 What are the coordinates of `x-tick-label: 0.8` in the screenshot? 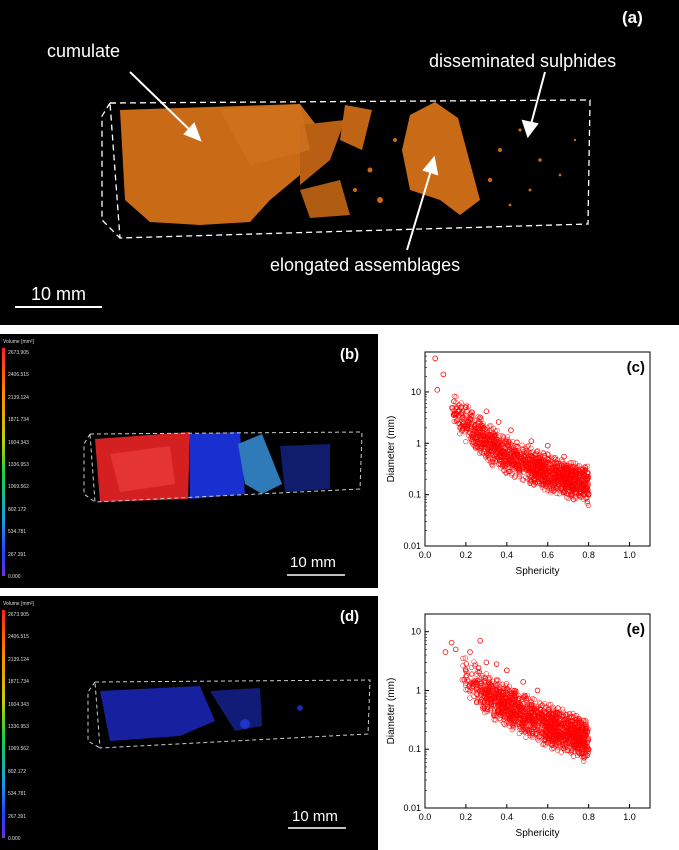 It's located at (588, 817).